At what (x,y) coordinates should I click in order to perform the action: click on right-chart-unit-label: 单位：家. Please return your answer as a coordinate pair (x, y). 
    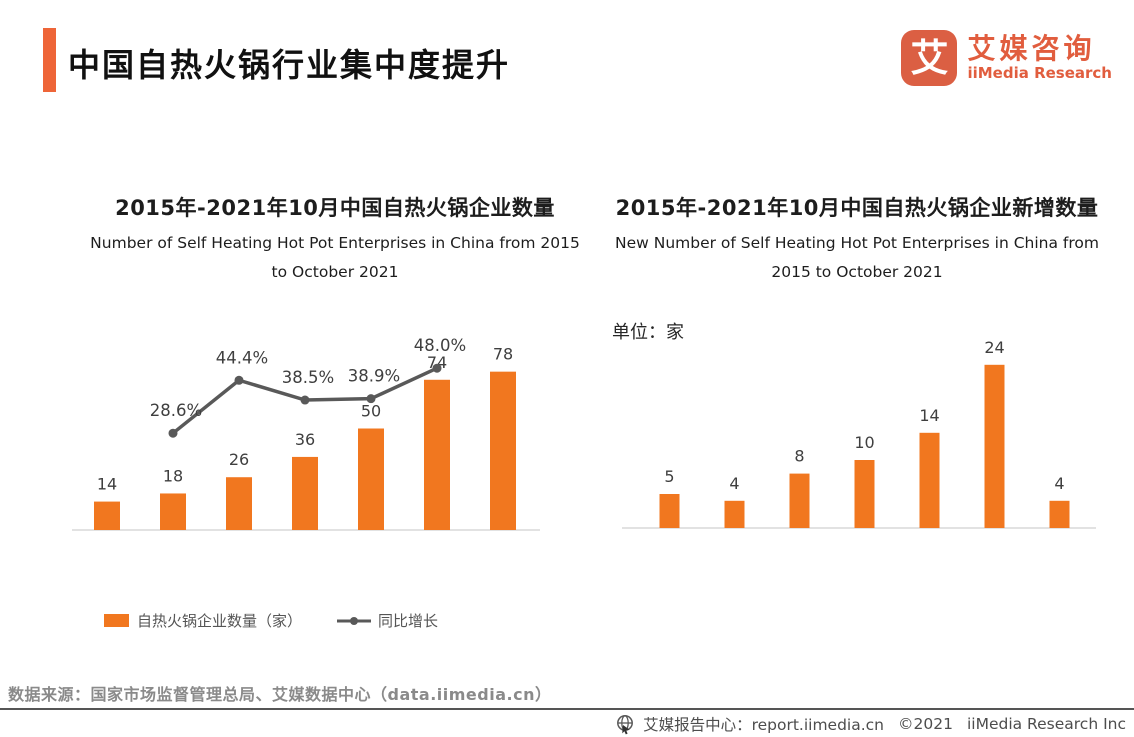
    Looking at the image, I should click on (648, 332).